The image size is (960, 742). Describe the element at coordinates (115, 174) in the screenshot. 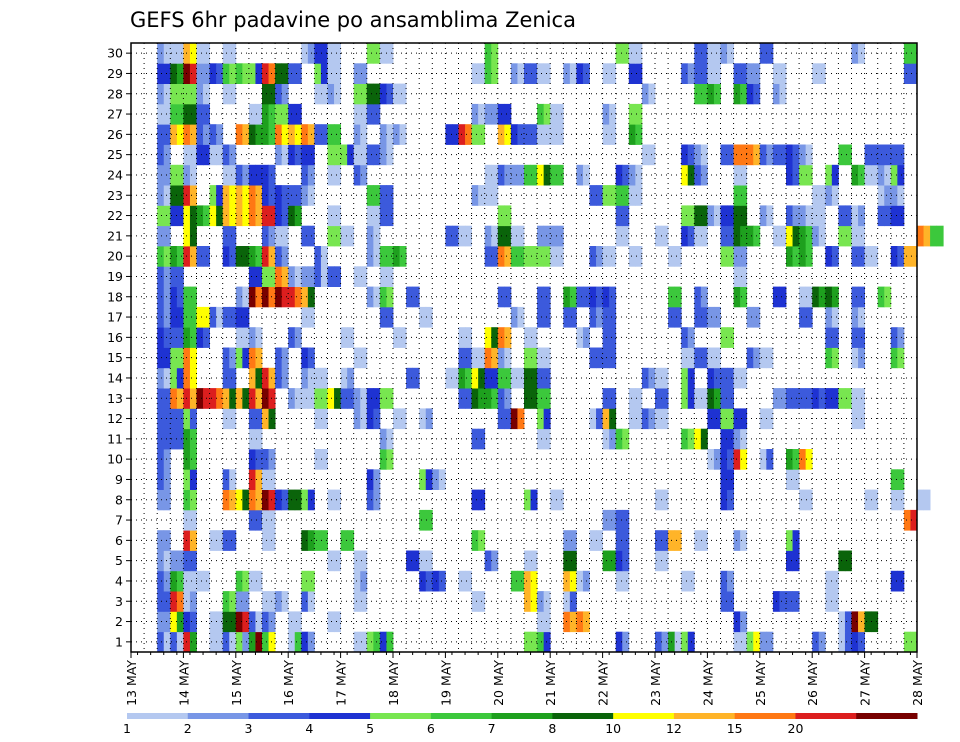

I see `y-tick-label: 24` at that location.